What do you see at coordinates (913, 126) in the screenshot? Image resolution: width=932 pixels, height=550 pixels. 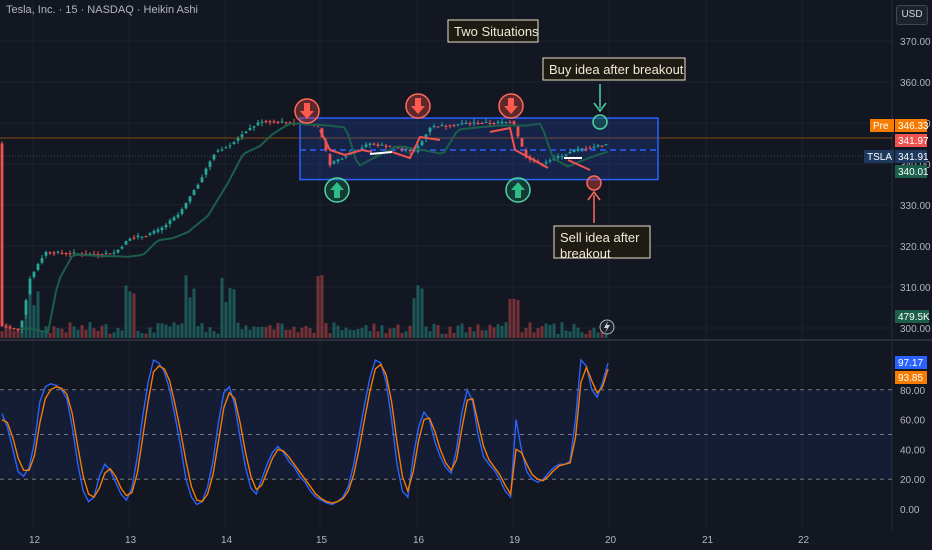 I see `price-marker-value: 346.33` at bounding box center [913, 126].